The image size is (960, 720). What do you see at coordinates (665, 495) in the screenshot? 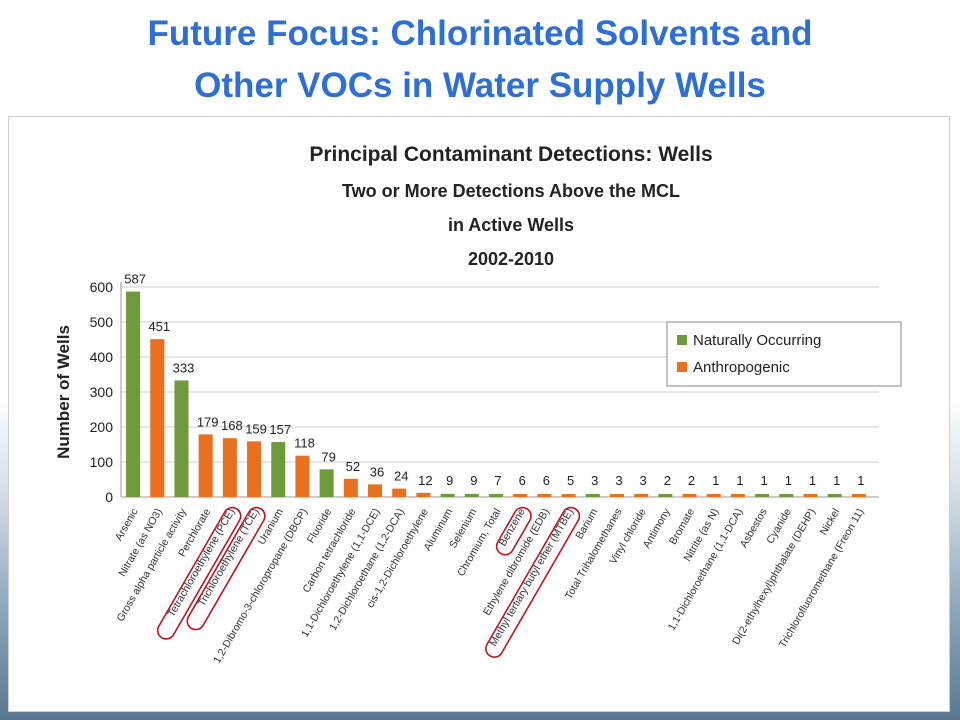
I see `bar-antimony` at bounding box center [665, 495].